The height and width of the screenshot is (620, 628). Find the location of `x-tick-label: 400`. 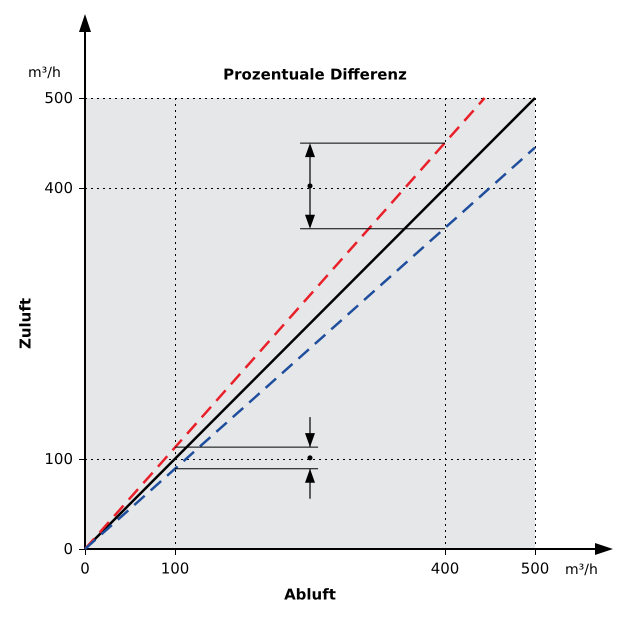

x-tick-label: 400 is located at coordinates (445, 569).